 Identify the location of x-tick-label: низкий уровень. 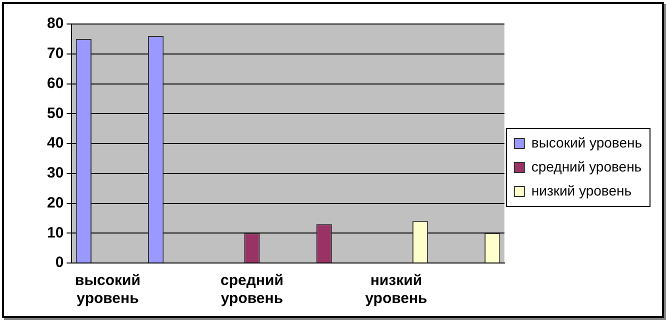
(396, 290).